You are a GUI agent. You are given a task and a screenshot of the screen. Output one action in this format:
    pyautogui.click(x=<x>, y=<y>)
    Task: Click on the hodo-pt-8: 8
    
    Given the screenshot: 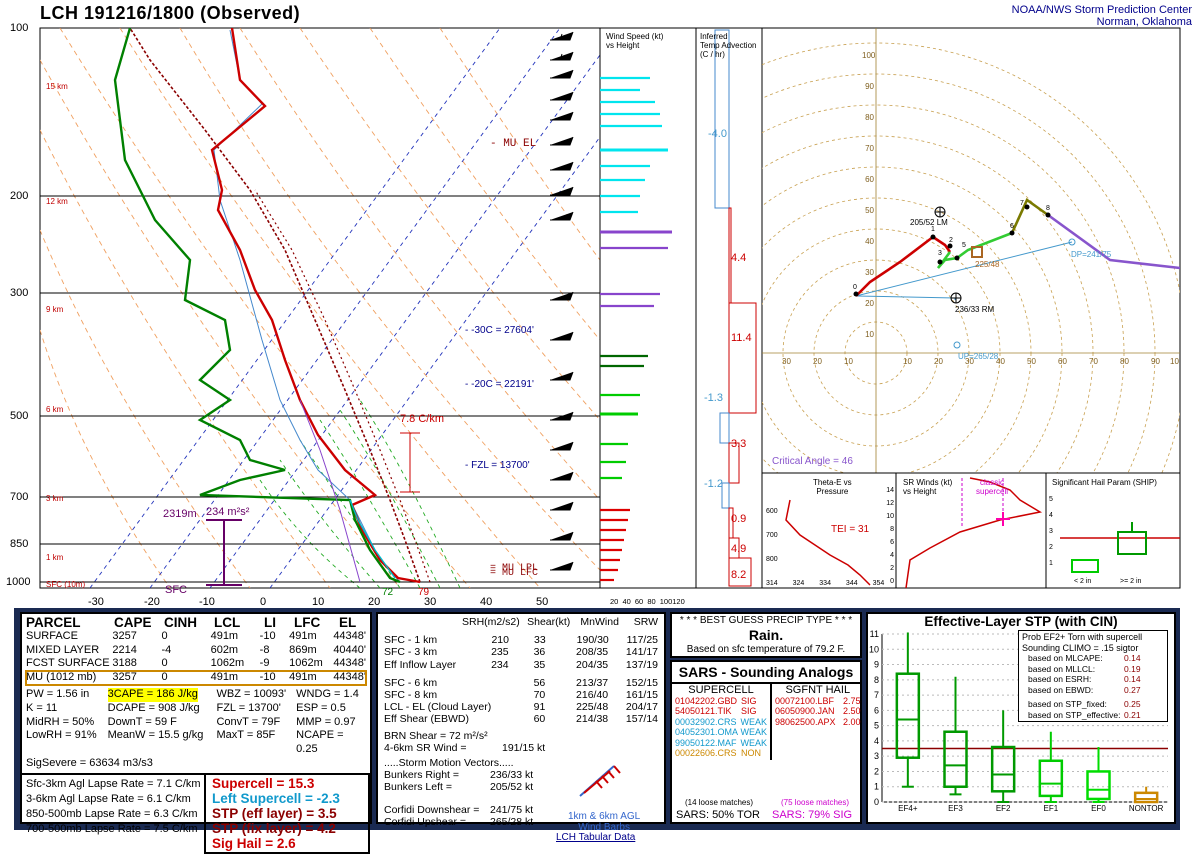 What is the action you would take?
    pyautogui.click(x=1048, y=208)
    